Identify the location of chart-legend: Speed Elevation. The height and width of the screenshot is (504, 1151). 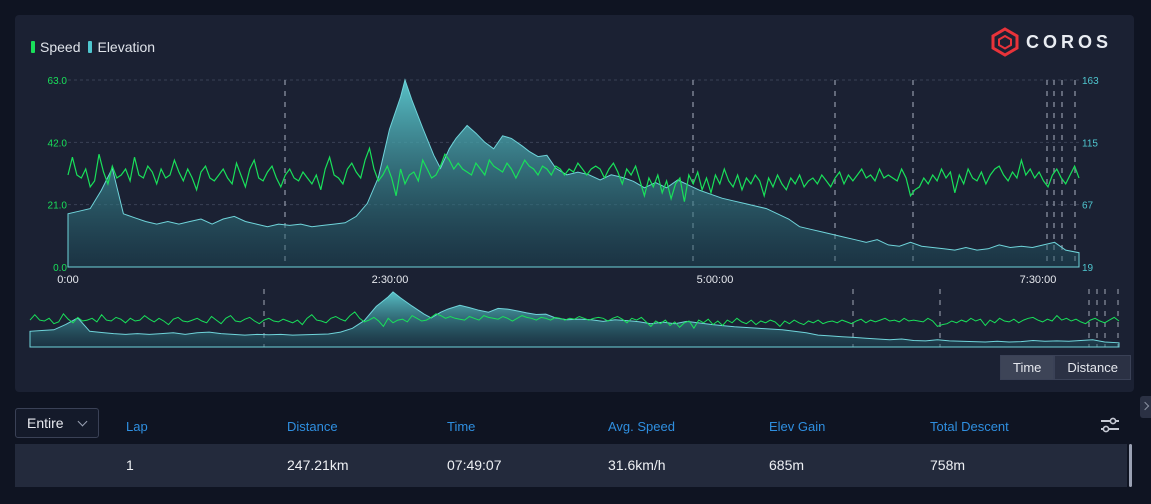
(93, 47).